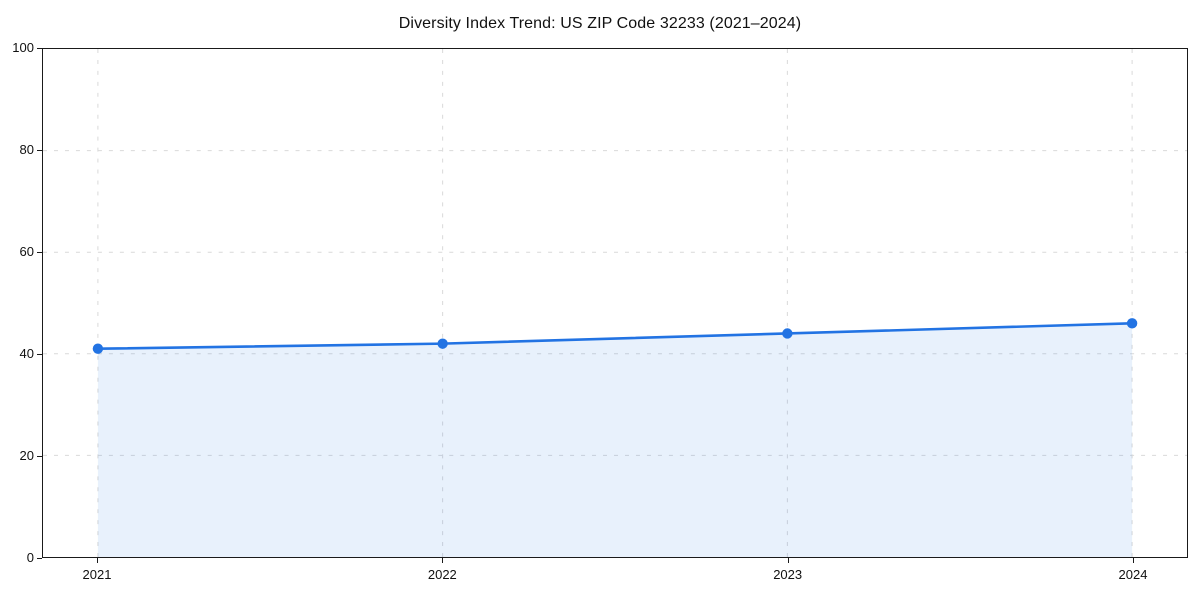 The width and height of the screenshot is (1200, 600). Describe the element at coordinates (26, 251) in the screenshot. I see `y-tick-label: 60` at that location.